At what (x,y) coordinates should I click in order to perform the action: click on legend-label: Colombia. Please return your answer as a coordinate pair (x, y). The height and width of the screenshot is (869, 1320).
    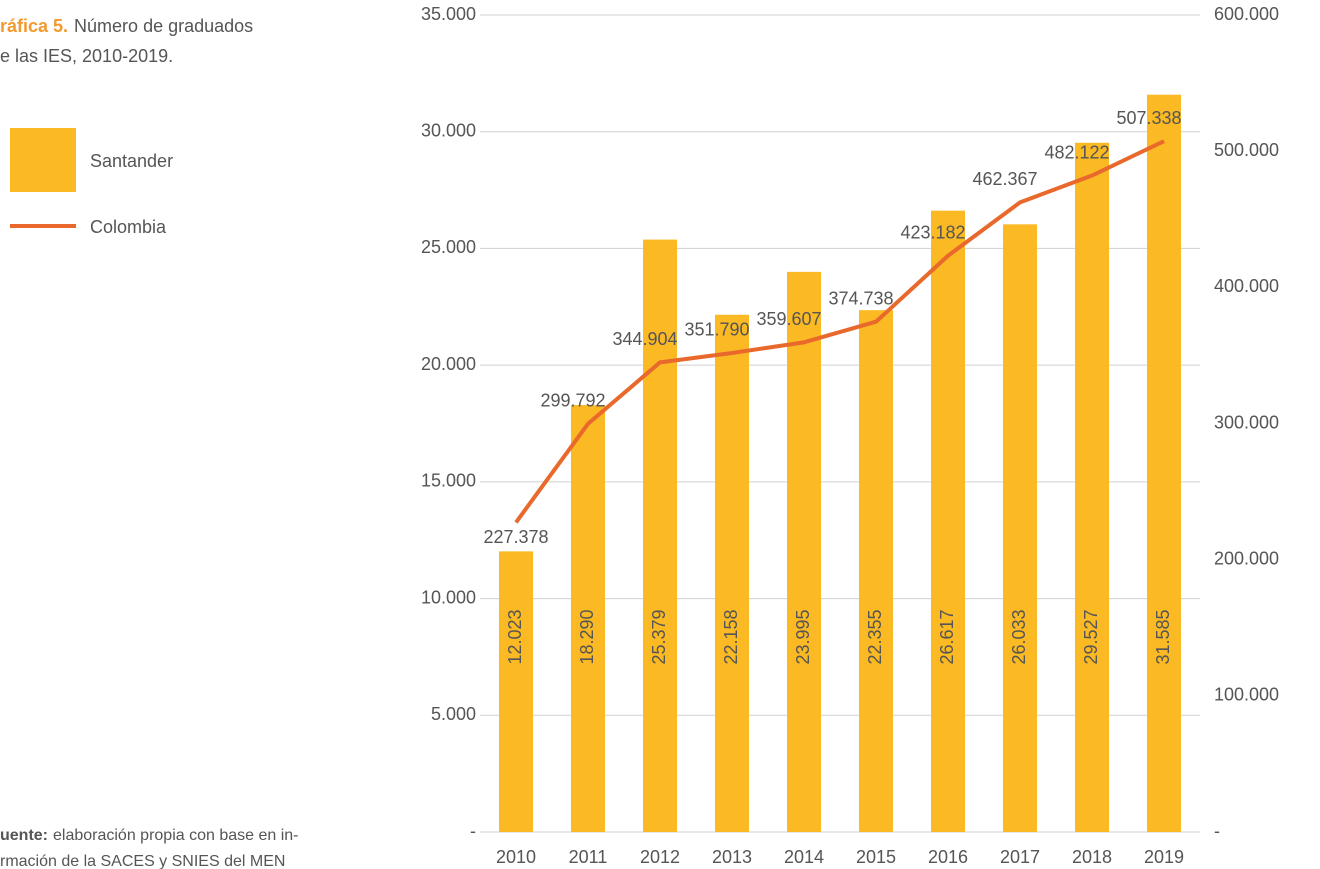
    Looking at the image, I should click on (128, 227).